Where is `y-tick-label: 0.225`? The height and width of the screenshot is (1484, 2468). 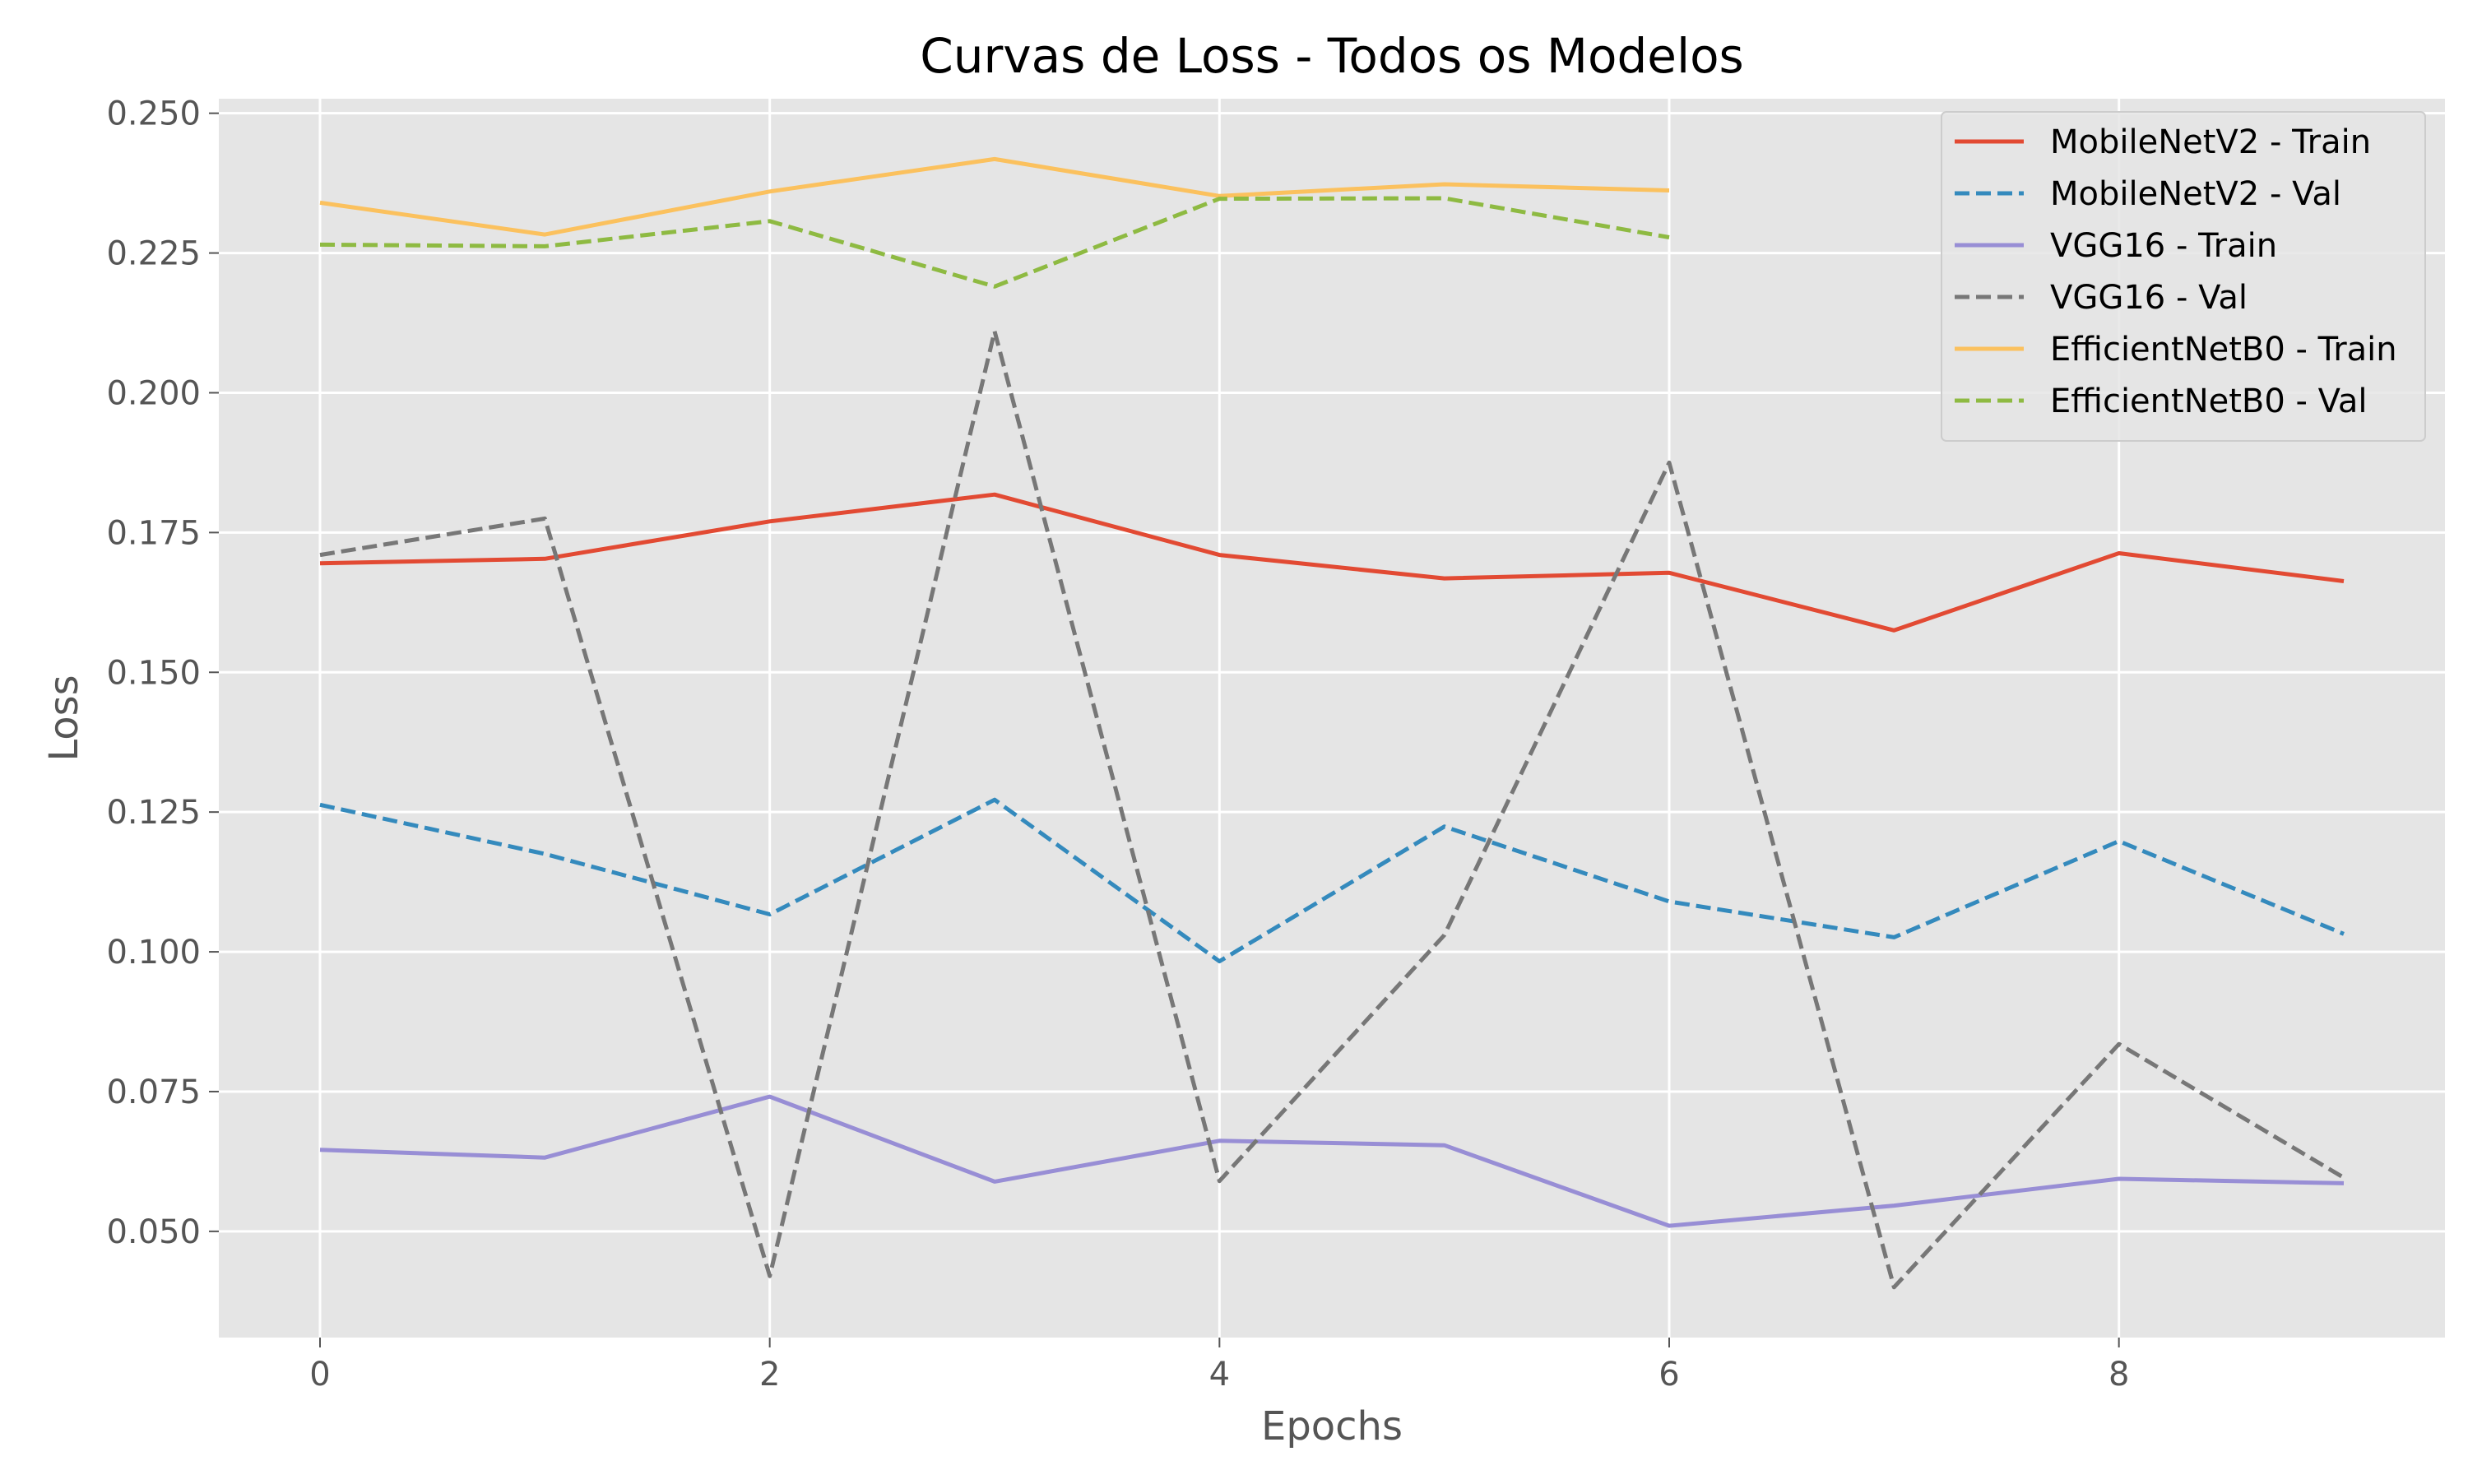
y-tick-label: 0.225 is located at coordinates (153, 254).